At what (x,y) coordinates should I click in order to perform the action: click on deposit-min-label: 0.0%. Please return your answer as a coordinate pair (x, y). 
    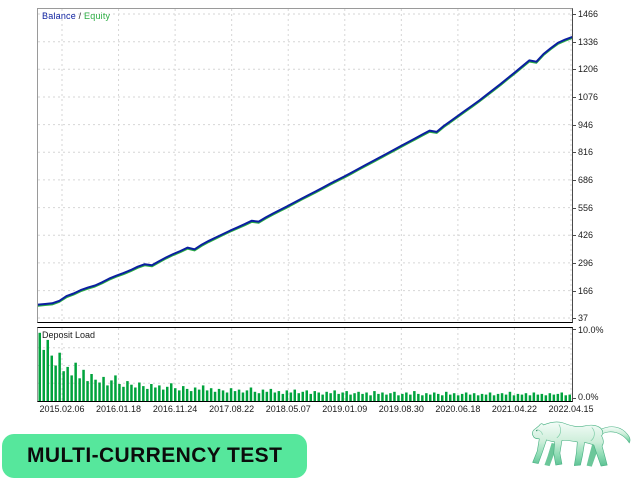
    Looking at the image, I should click on (588, 397).